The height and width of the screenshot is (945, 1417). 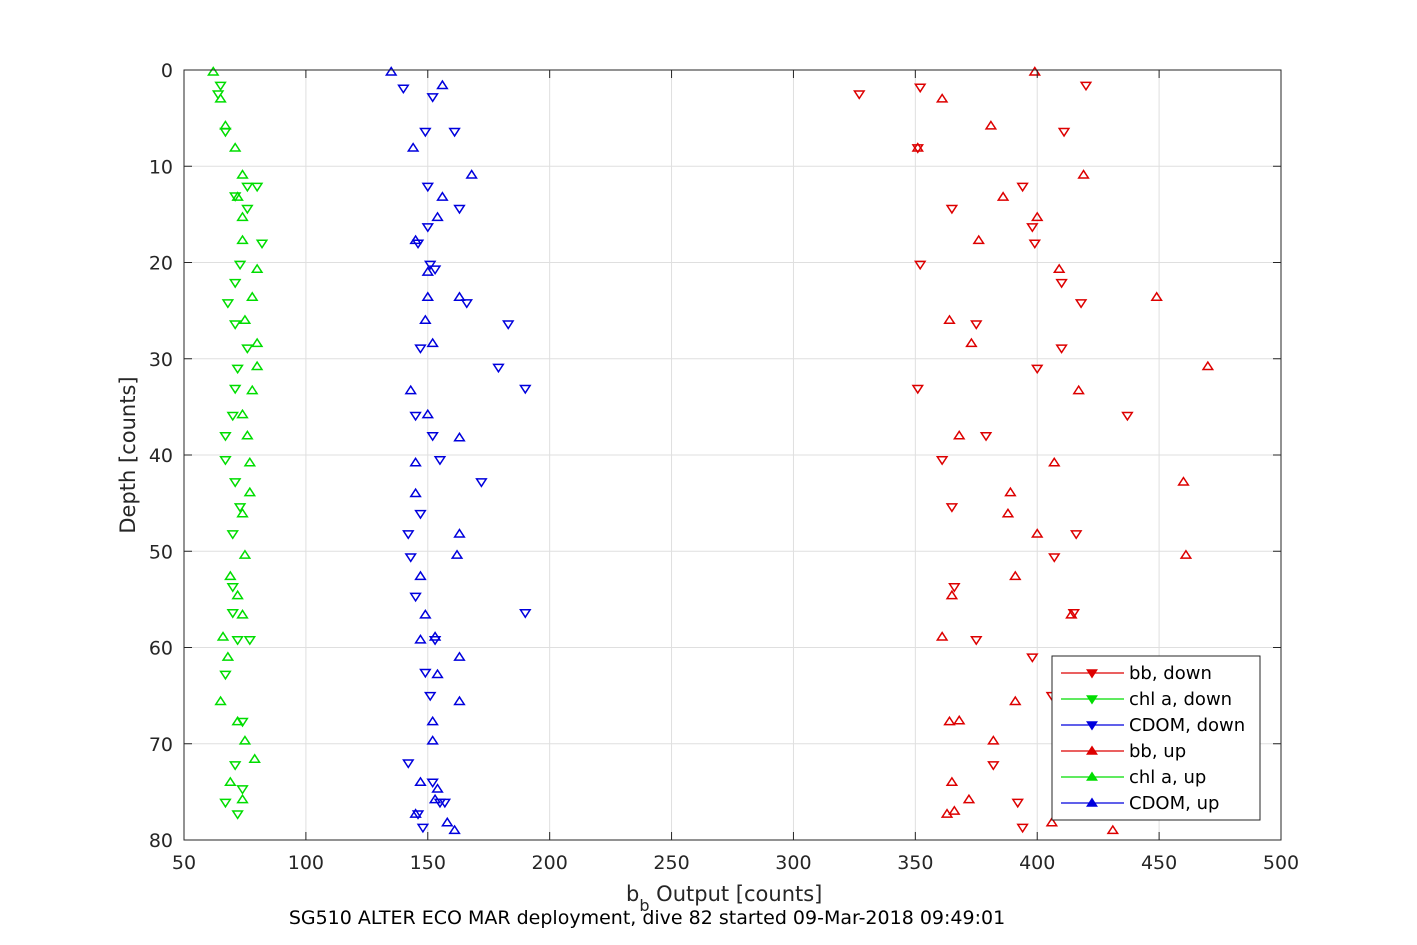 What do you see at coordinates (161, 841) in the screenshot?
I see `y-tick-label: 80` at bounding box center [161, 841].